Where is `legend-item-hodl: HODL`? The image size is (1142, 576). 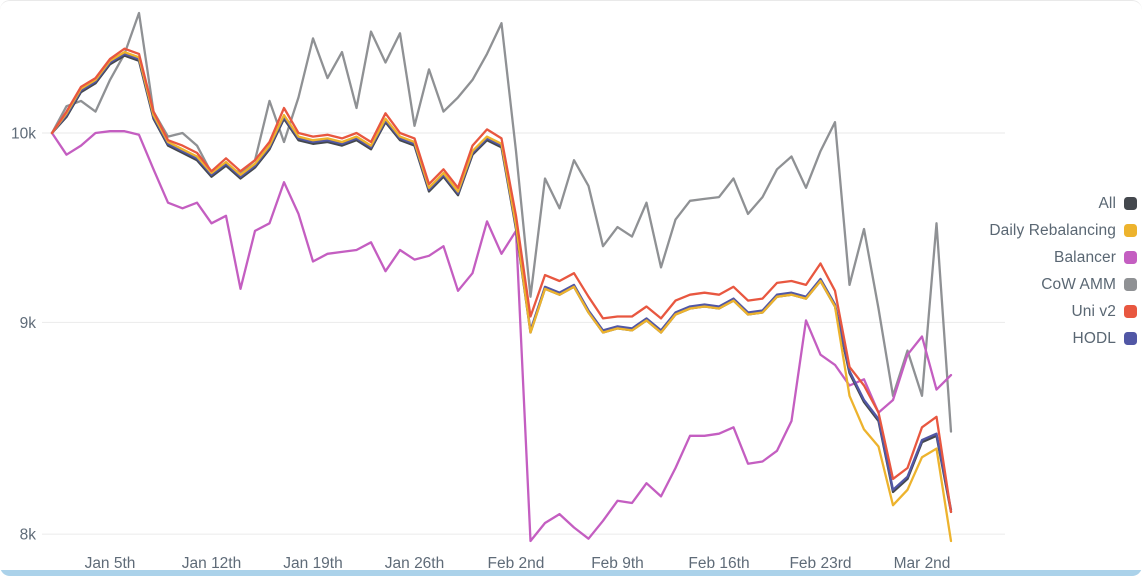
legend-item-hodl: HODL is located at coordinates (1063, 338).